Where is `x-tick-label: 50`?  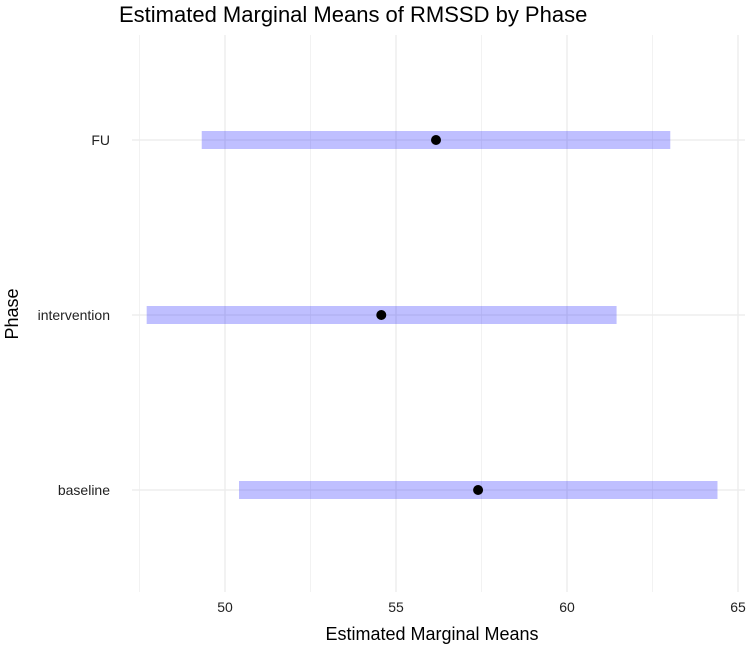 x-tick-label: 50 is located at coordinates (225, 607).